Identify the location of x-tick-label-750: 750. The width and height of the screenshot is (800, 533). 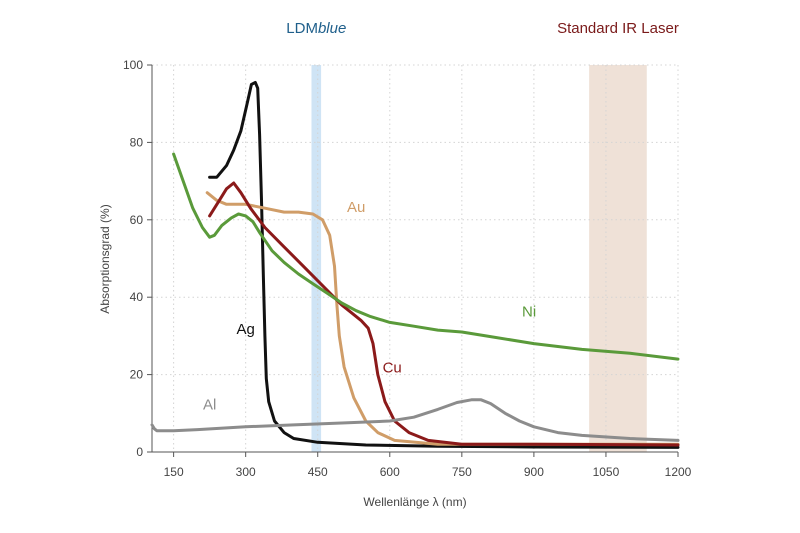
(462, 472).